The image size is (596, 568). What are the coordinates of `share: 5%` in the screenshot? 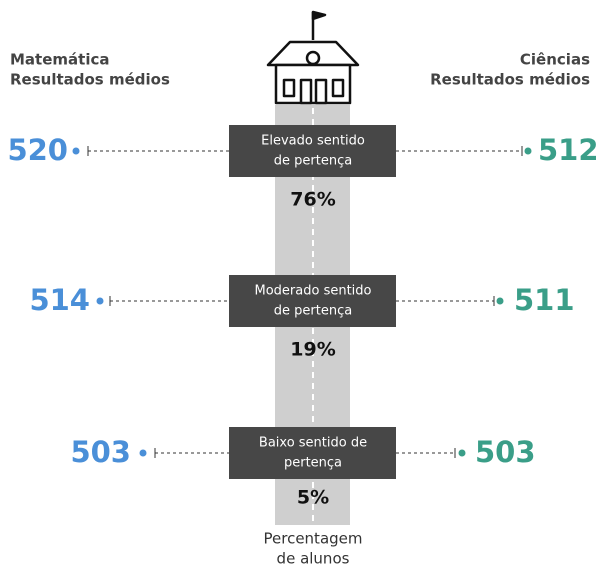 It's located at (313, 498).